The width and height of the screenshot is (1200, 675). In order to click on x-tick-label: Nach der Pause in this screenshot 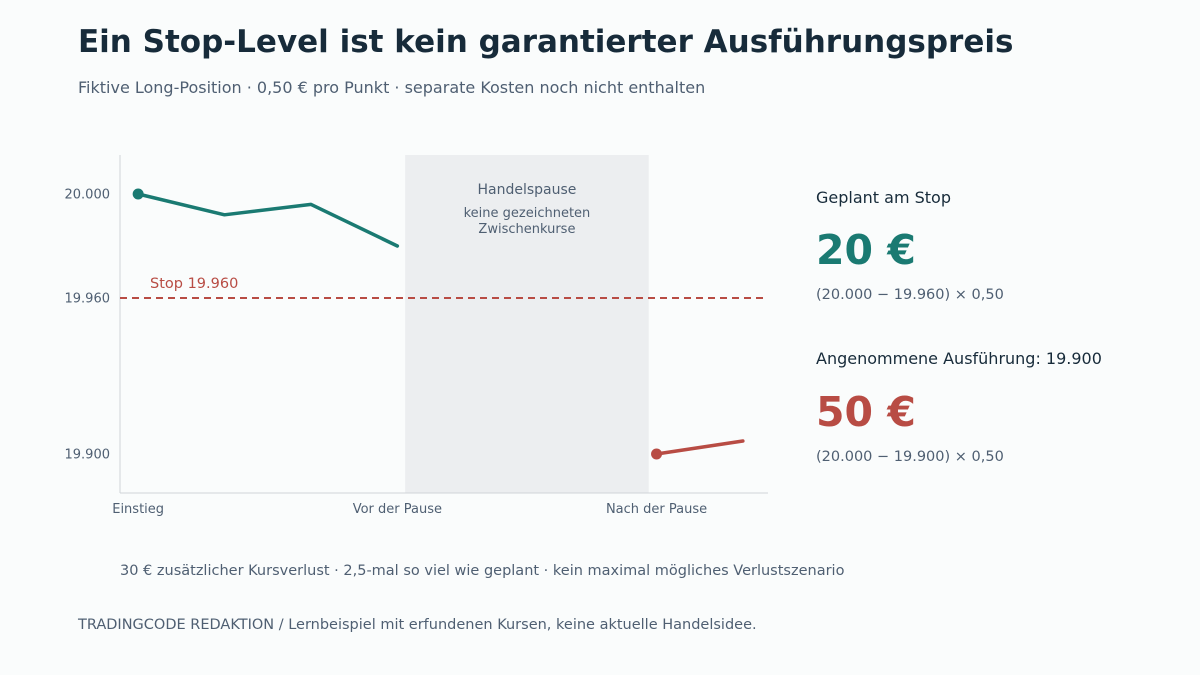, I will do `click(656, 509)`.